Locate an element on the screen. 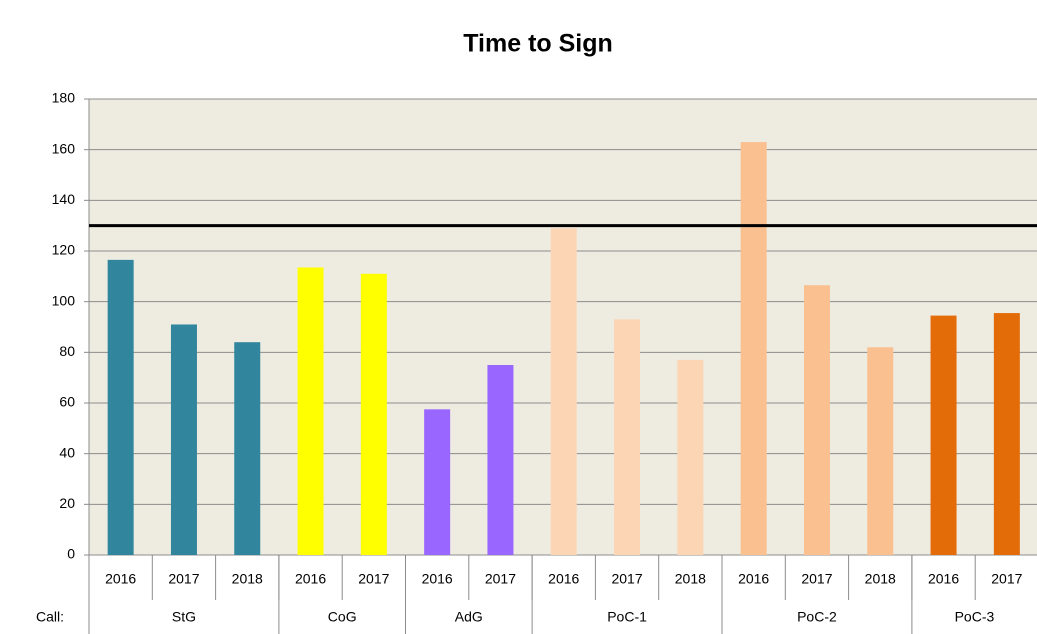  group-label: AdG is located at coordinates (469, 617).